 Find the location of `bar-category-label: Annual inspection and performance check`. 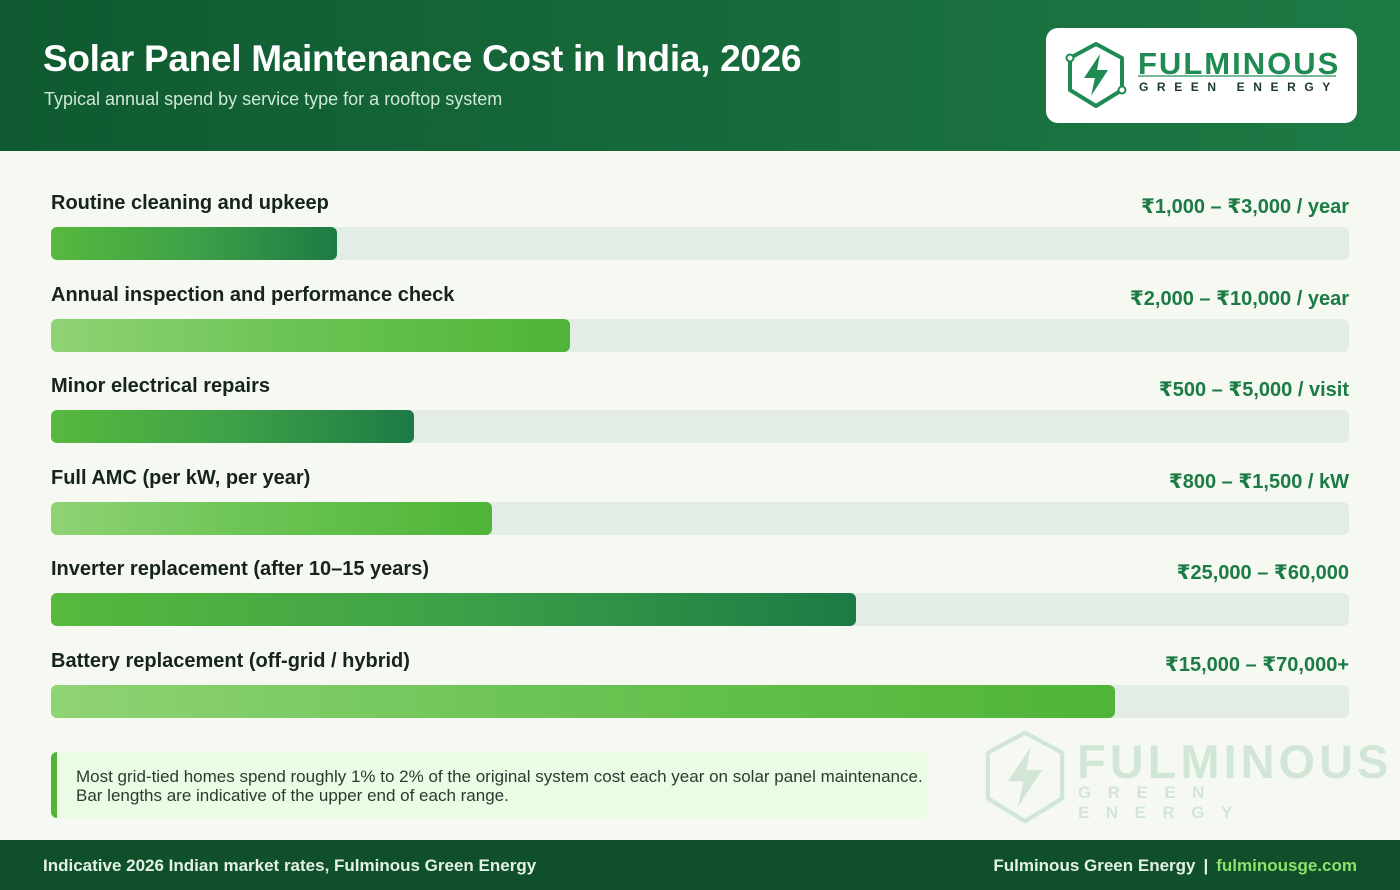

bar-category-label: Annual inspection and performance check is located at coordinates (253, 294).